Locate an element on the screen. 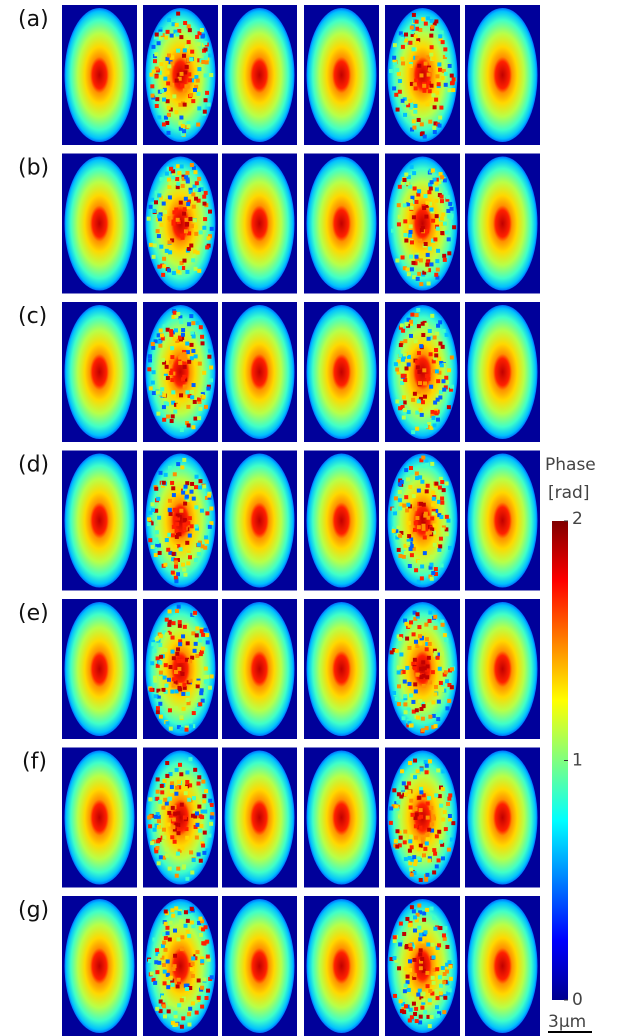  row-label: (c) is located at coordinates (32, 316).